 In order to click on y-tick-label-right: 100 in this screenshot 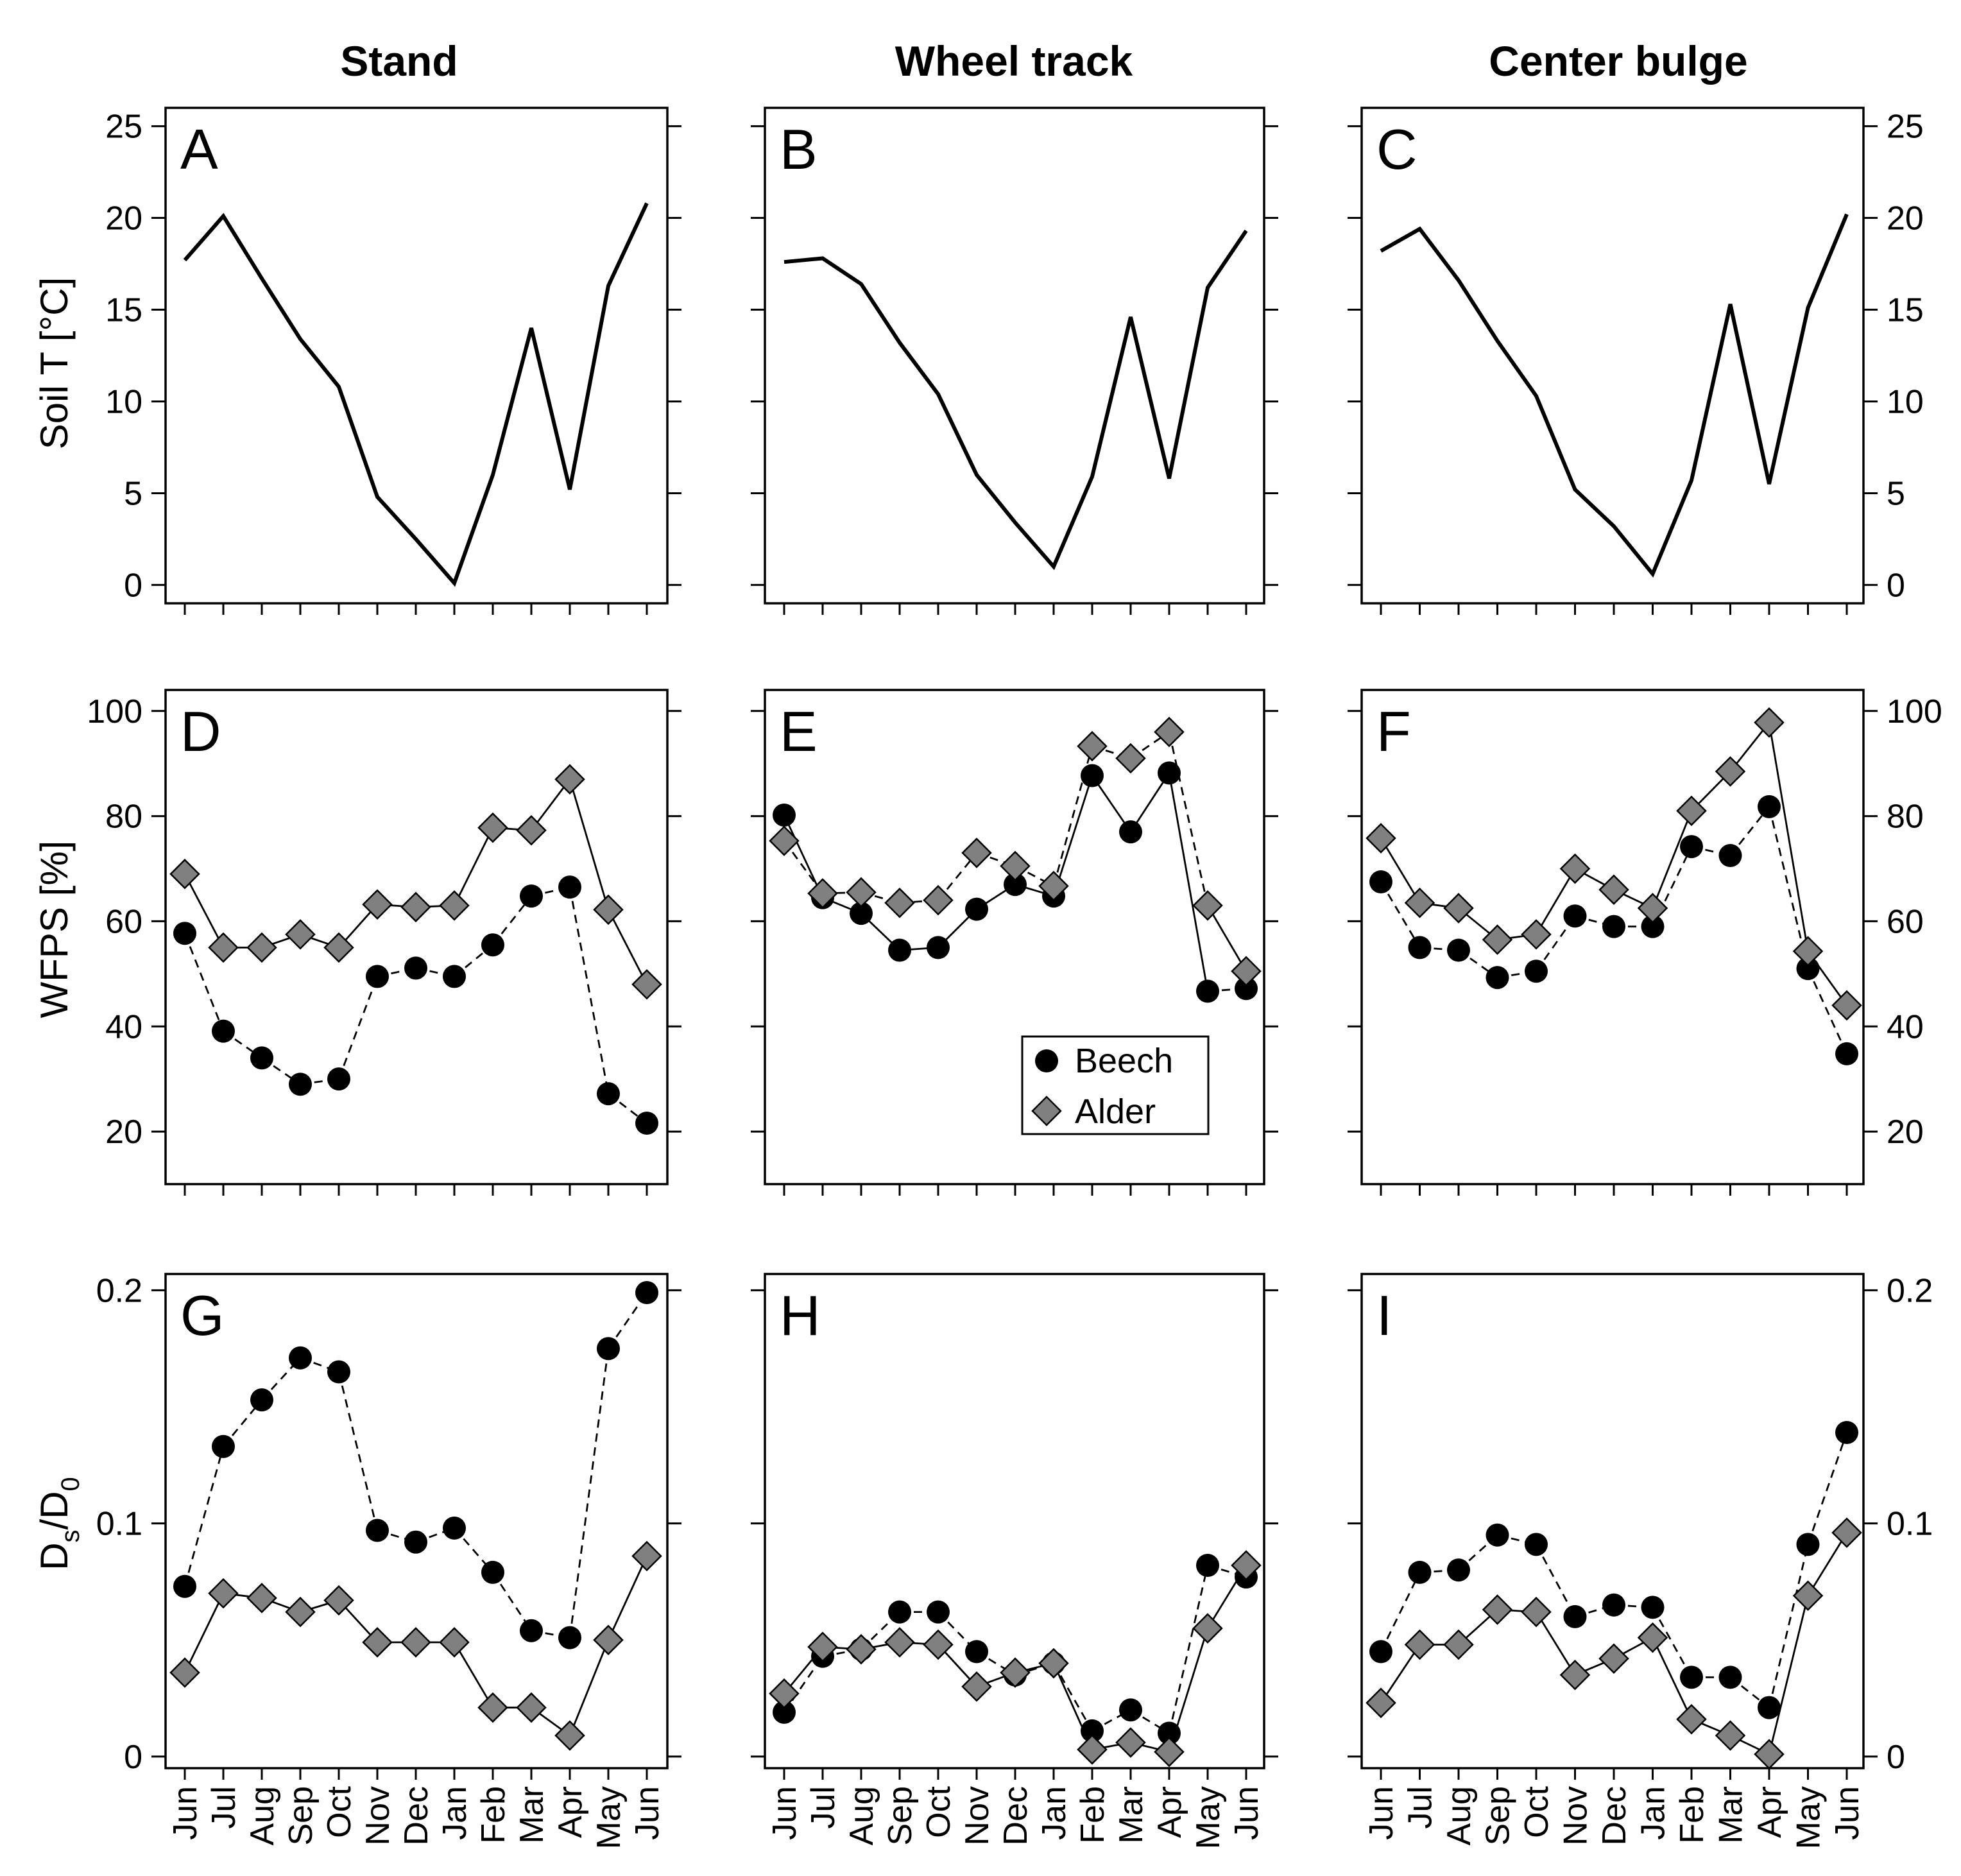, I will do `click(1915, 712)`.